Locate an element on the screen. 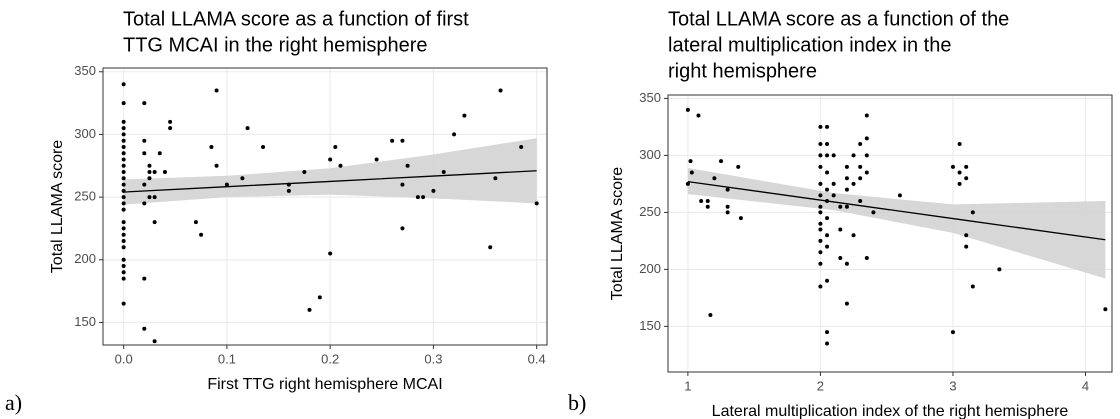  y-tick-label: 350 is located at coordinates (650, 97).